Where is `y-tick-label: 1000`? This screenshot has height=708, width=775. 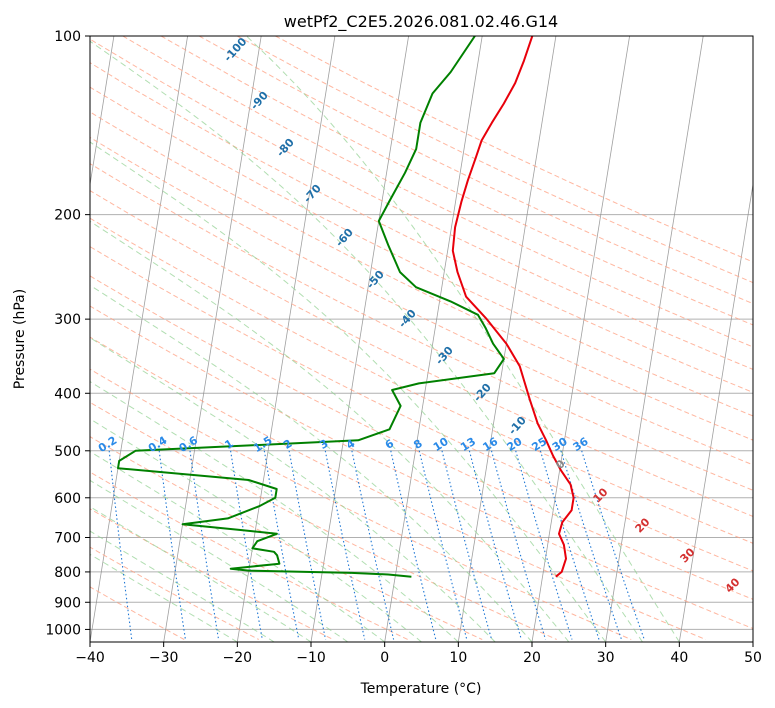
y-tick-label: 1000 is located at coordinates (63, 630).